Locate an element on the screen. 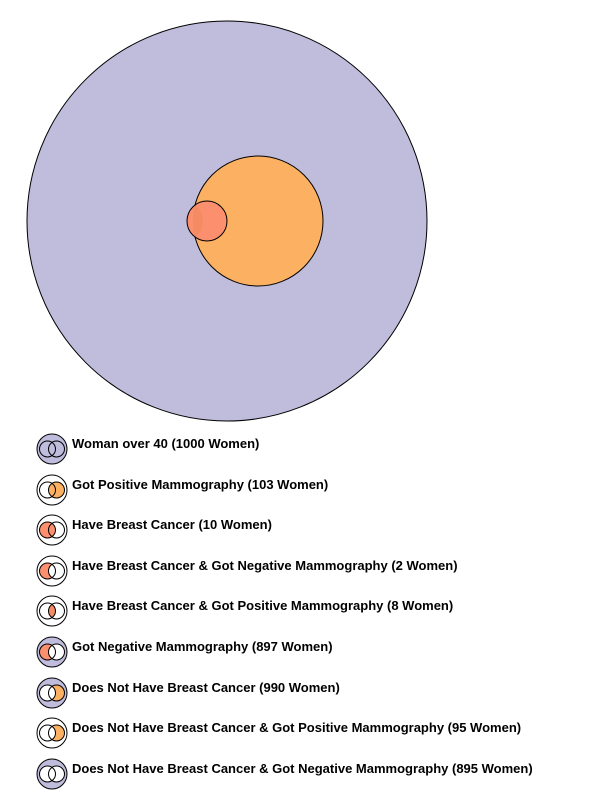  legend-item: Have Breast Cancer (10 Women) is located at coordinates (322, 533).